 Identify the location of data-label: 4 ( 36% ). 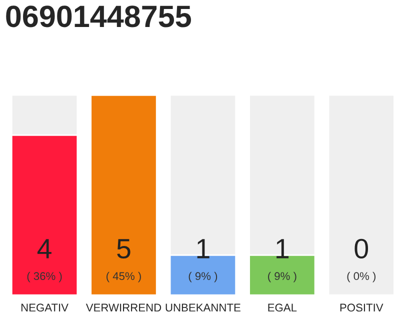
(44, 260).